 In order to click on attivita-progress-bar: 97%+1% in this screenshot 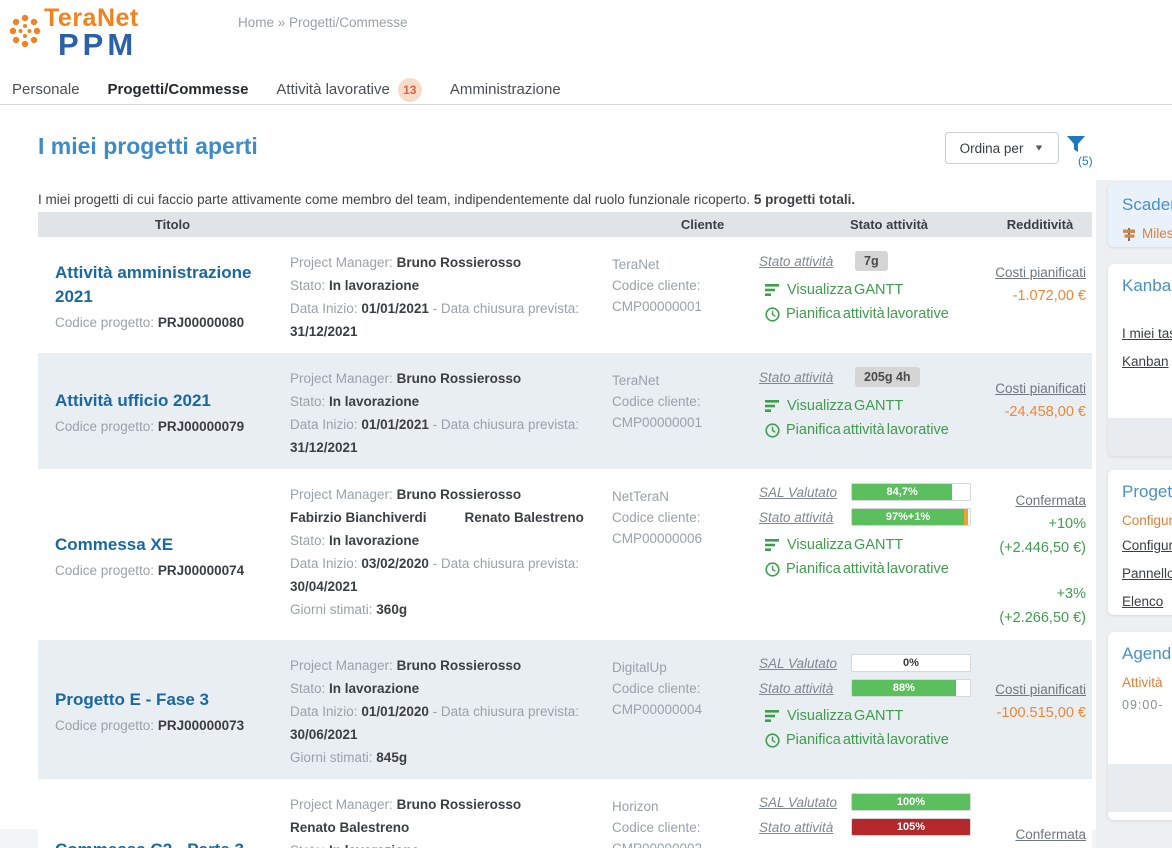, I will do `click(911, 517)`.